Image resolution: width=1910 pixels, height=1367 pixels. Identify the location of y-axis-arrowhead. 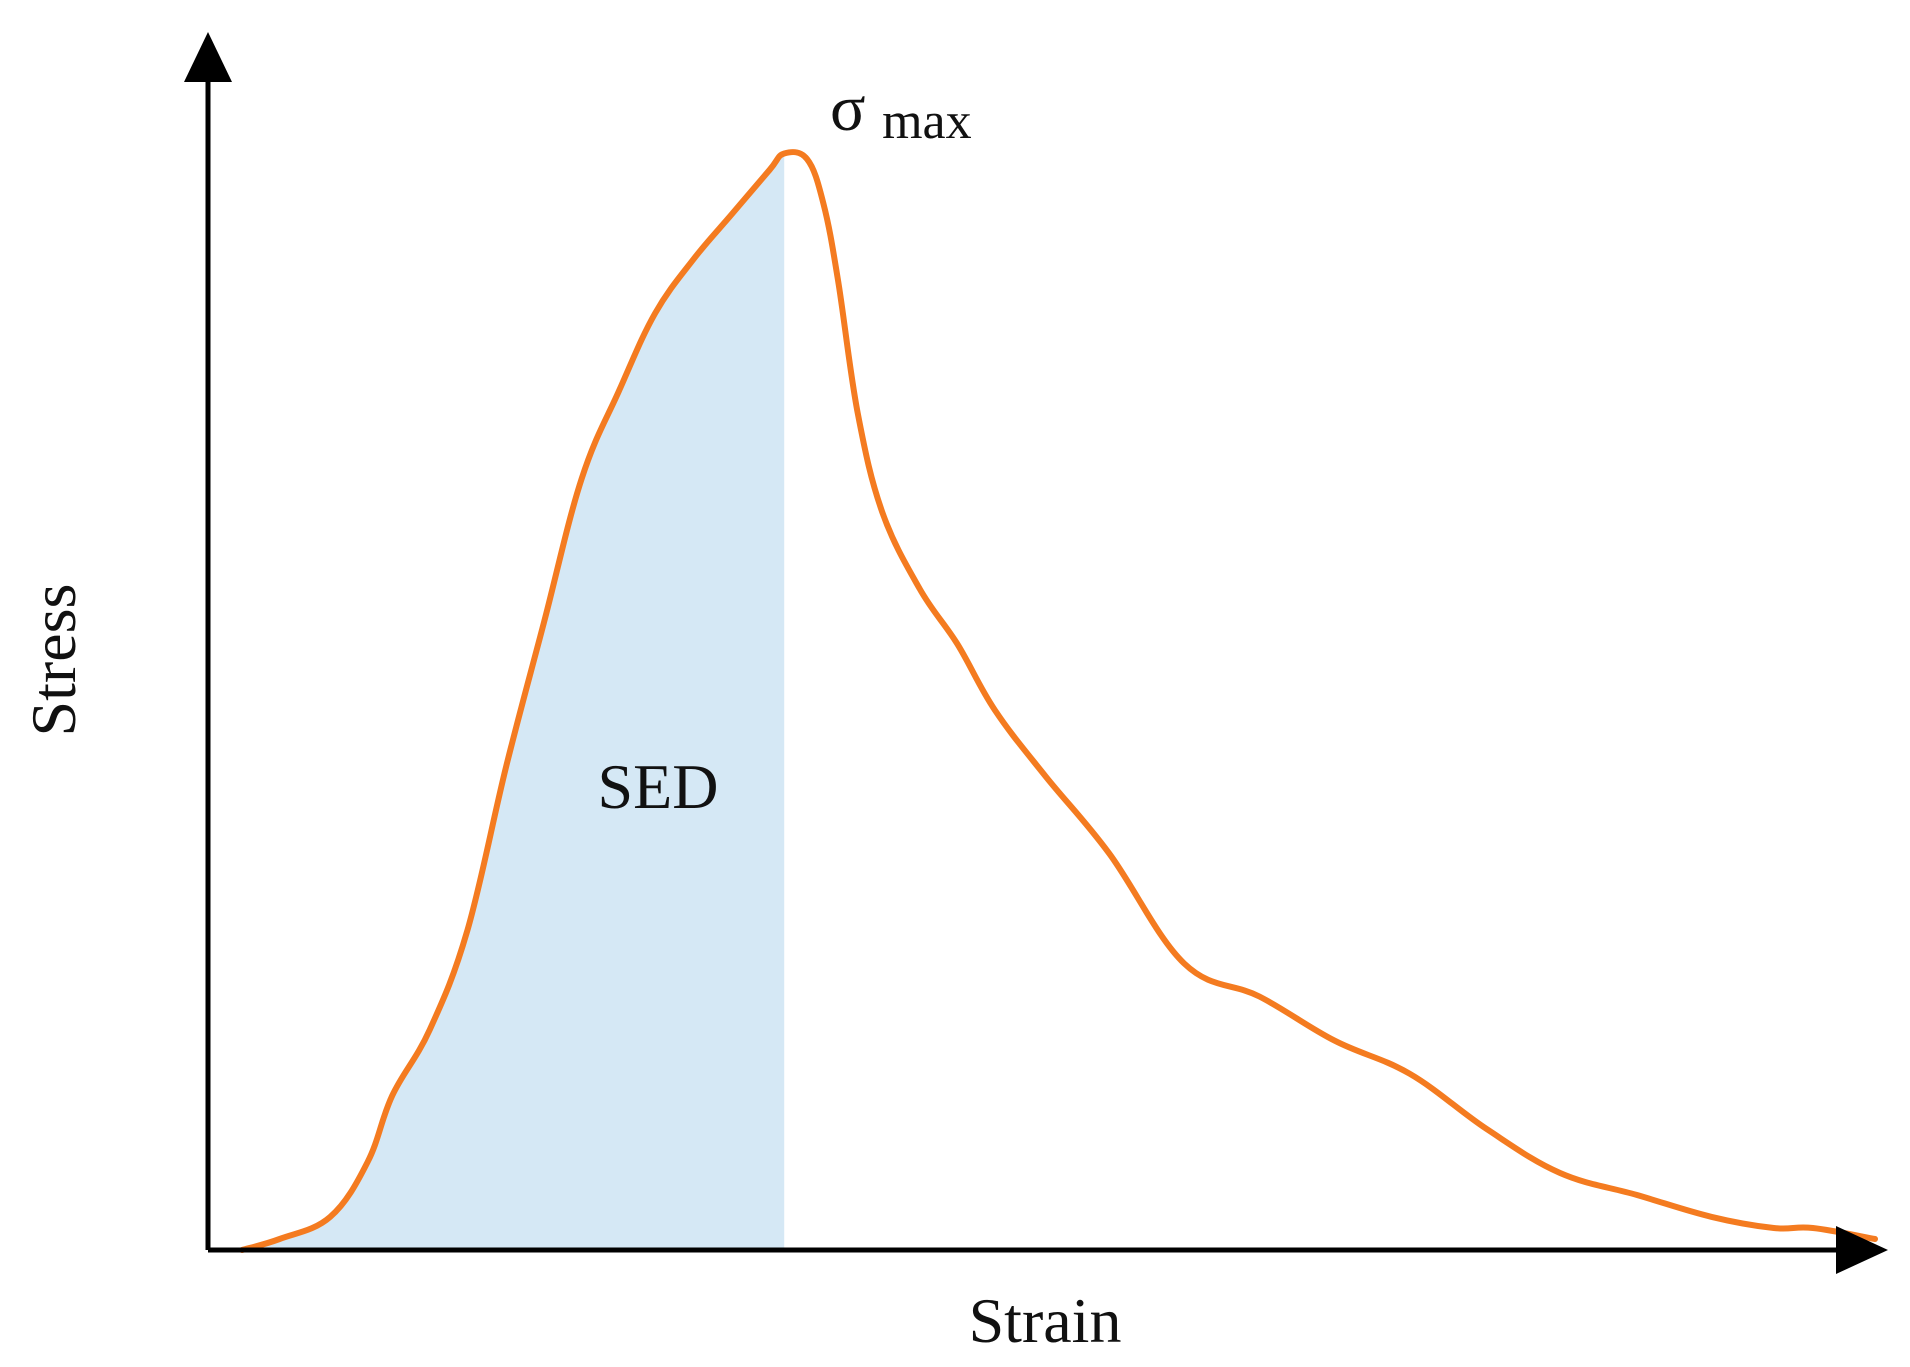
(208, 57).